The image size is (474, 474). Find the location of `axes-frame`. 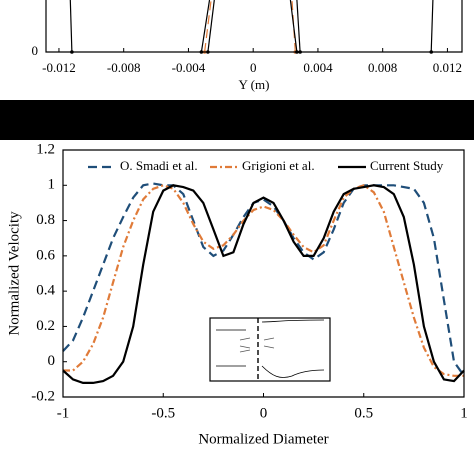

axes-frame is located at coordinates (254, 26).